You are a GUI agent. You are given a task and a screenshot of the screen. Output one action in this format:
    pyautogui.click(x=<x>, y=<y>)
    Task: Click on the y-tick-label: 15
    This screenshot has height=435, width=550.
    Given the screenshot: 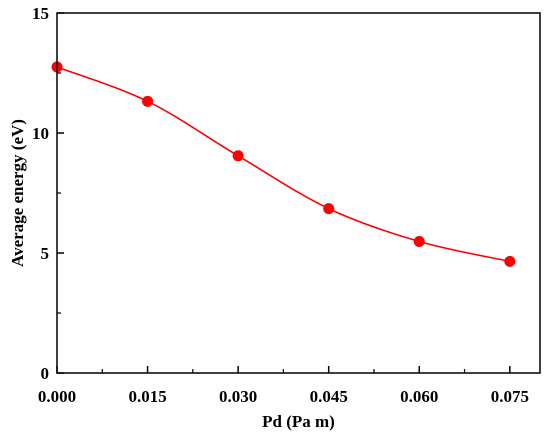 What is the action you would take?
    pyautogui.click(x=40, y=13)
    